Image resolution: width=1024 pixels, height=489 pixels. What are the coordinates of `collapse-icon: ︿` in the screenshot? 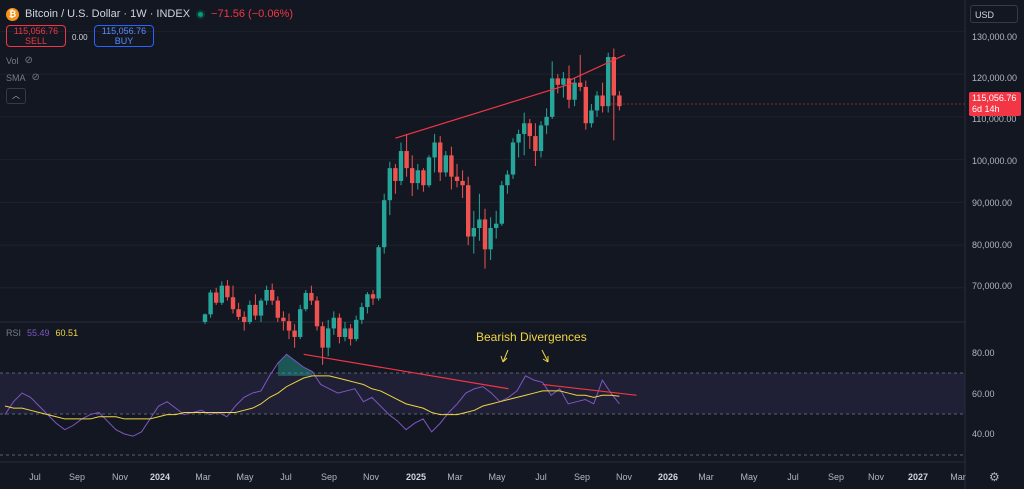 It's located at (16, 96).